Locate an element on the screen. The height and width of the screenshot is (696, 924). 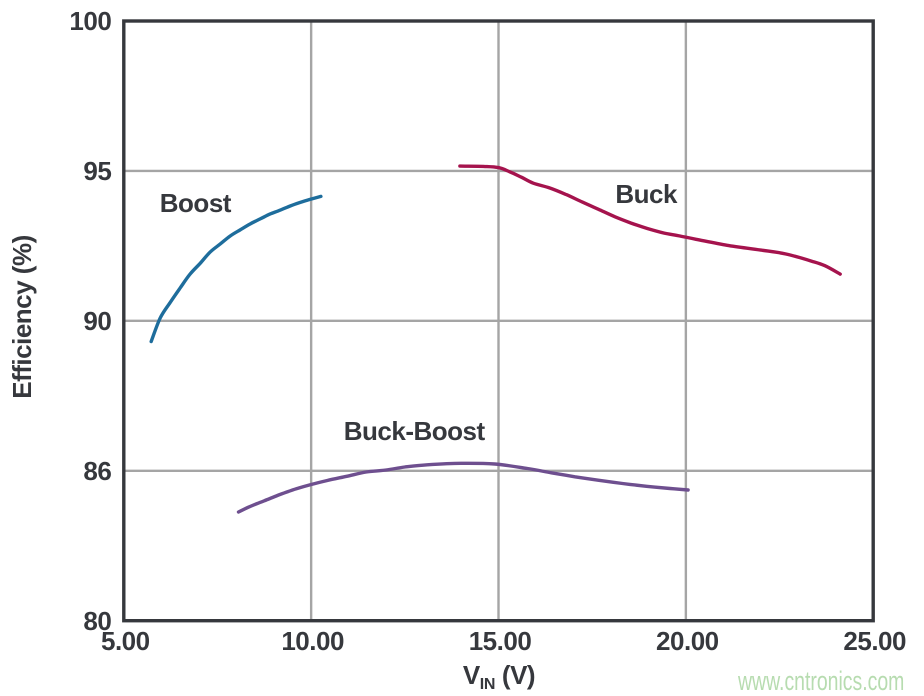
x-tick-label-15.00: 15.00 is located at coordinates (500, 641).